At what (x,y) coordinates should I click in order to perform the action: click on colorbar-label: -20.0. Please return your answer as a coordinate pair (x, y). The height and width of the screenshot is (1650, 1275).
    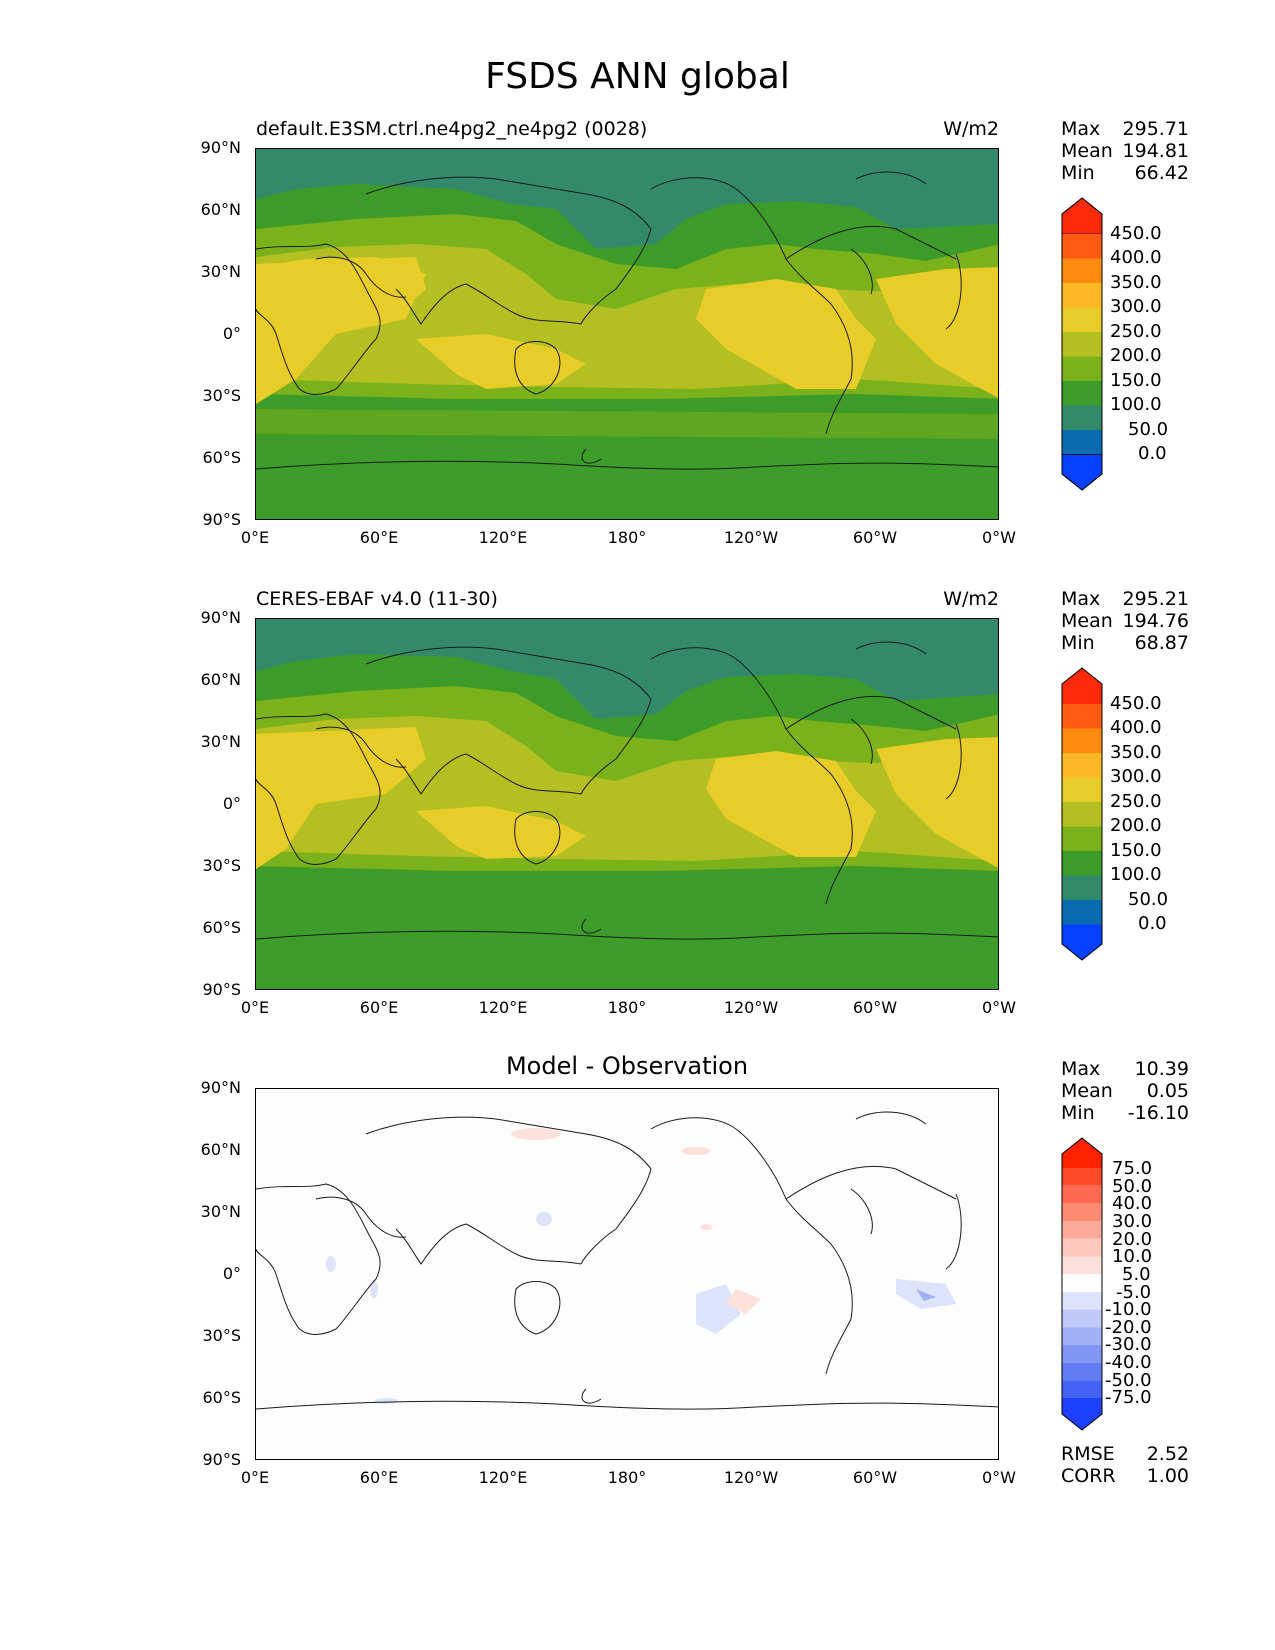
    Looking at the image, I should click on (1128, 1327).